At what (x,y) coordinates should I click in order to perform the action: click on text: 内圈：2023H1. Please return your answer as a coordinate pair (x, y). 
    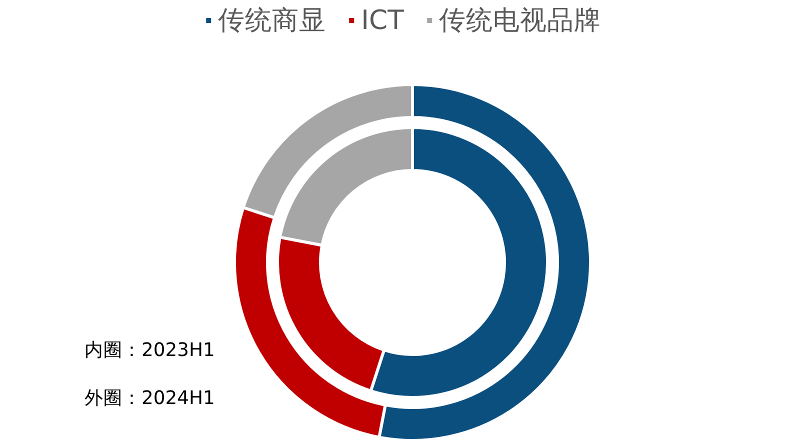
    Looking at the image, I should click on (149, 350).